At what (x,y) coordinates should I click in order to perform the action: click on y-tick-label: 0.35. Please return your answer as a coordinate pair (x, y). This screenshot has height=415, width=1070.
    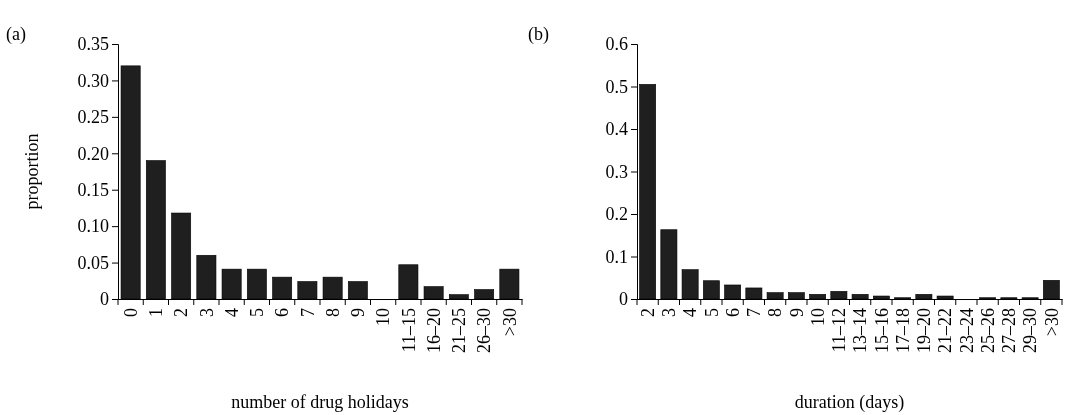
    Looking at the image, I should click on (93, 44).